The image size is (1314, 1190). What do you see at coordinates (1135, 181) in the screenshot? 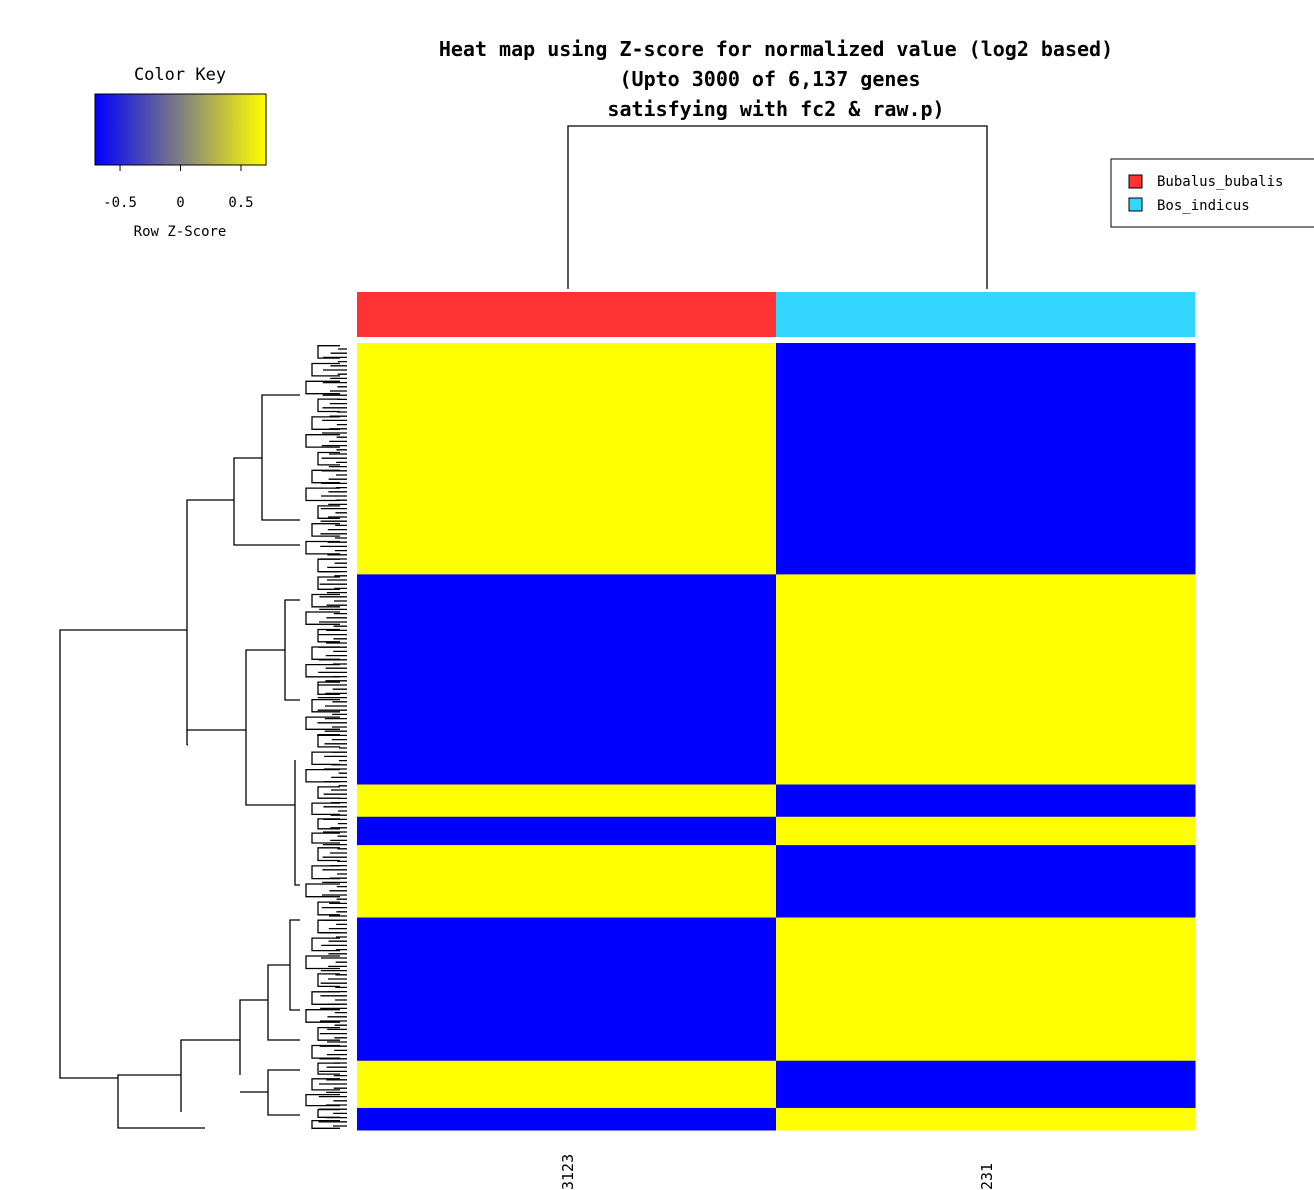
I see `legend-swatch-bubalus` at bounding box center [1135, 181].